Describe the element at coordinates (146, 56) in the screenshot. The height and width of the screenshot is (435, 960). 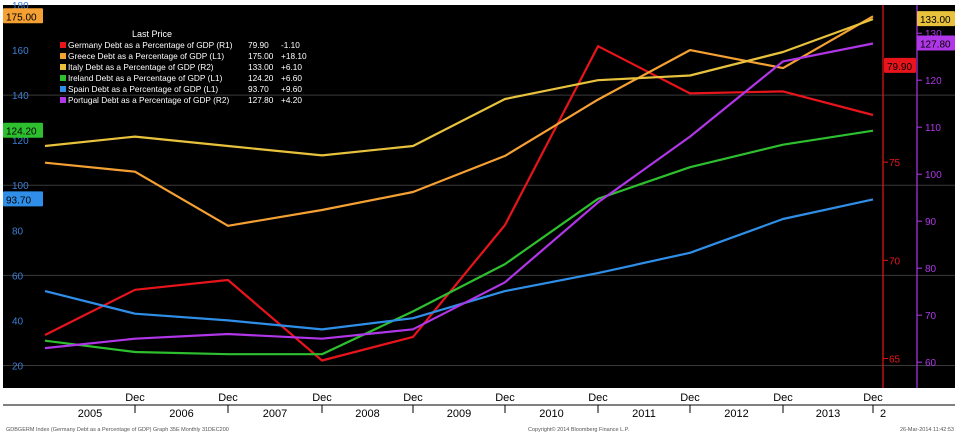
I see `legend-series-name: Greece Debt as a Percentage of GDP (L1)` at that location.